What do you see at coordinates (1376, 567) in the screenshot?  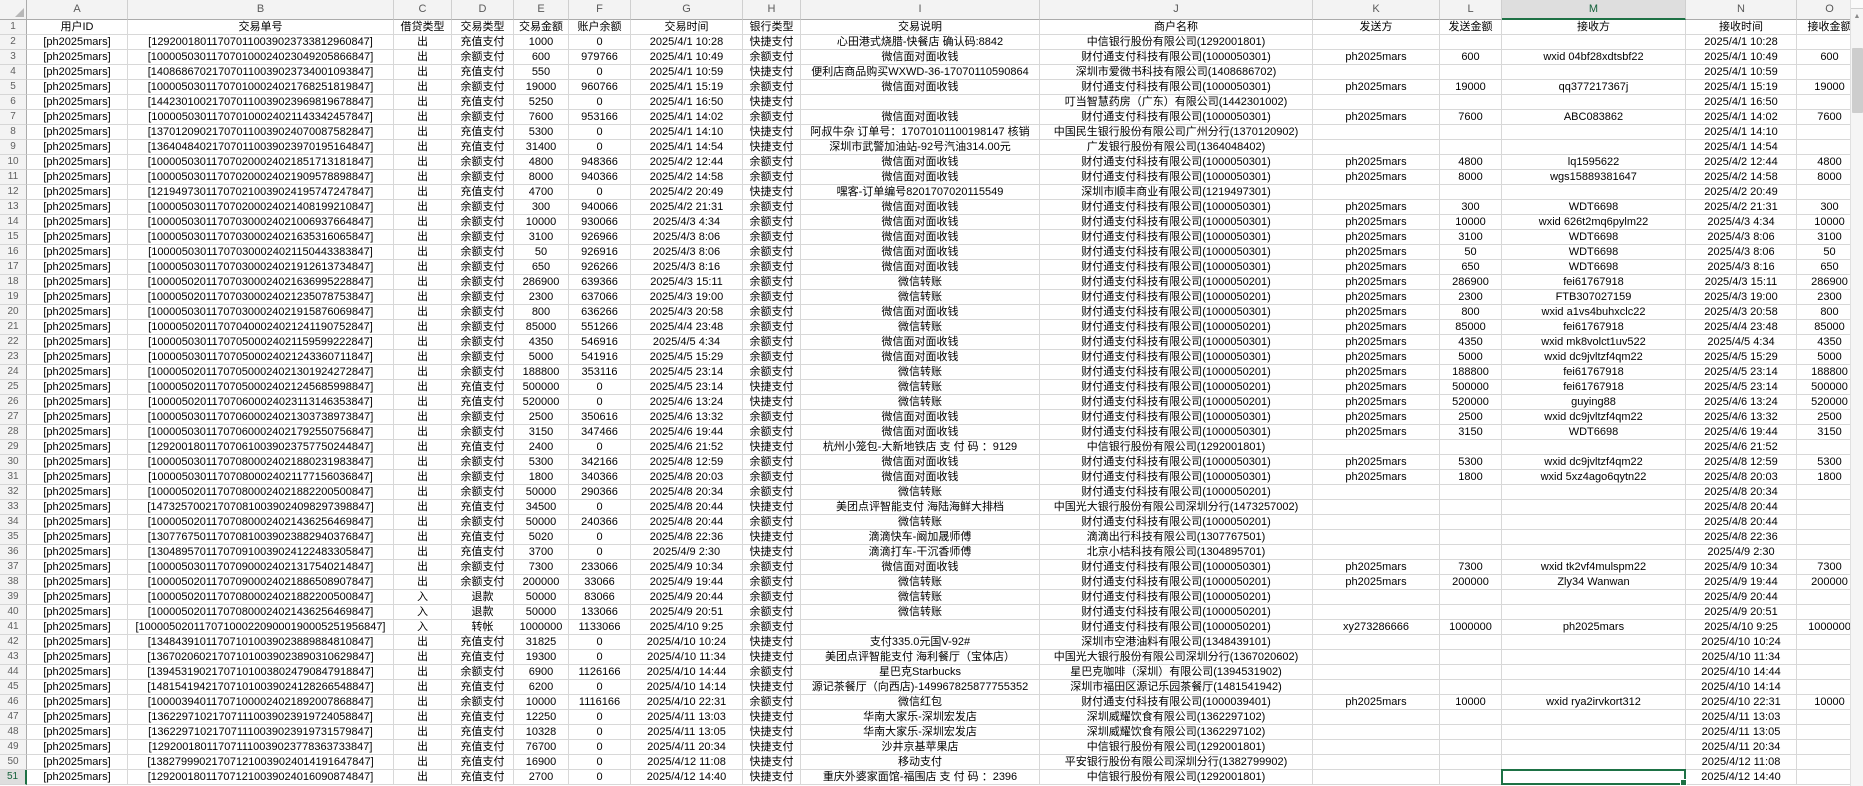 I see `cell-K37: ph2025mars` at bounding box center [1376, 567].